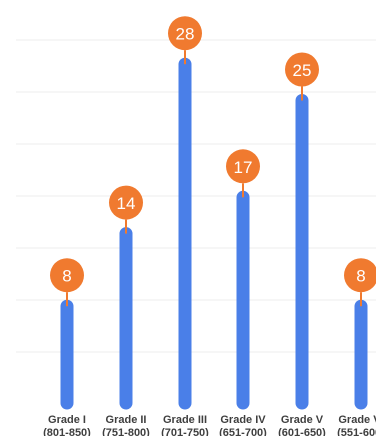 The width and height of the screenshot is (376, 436). I want to click on data-label: 28, so click(185, 34).